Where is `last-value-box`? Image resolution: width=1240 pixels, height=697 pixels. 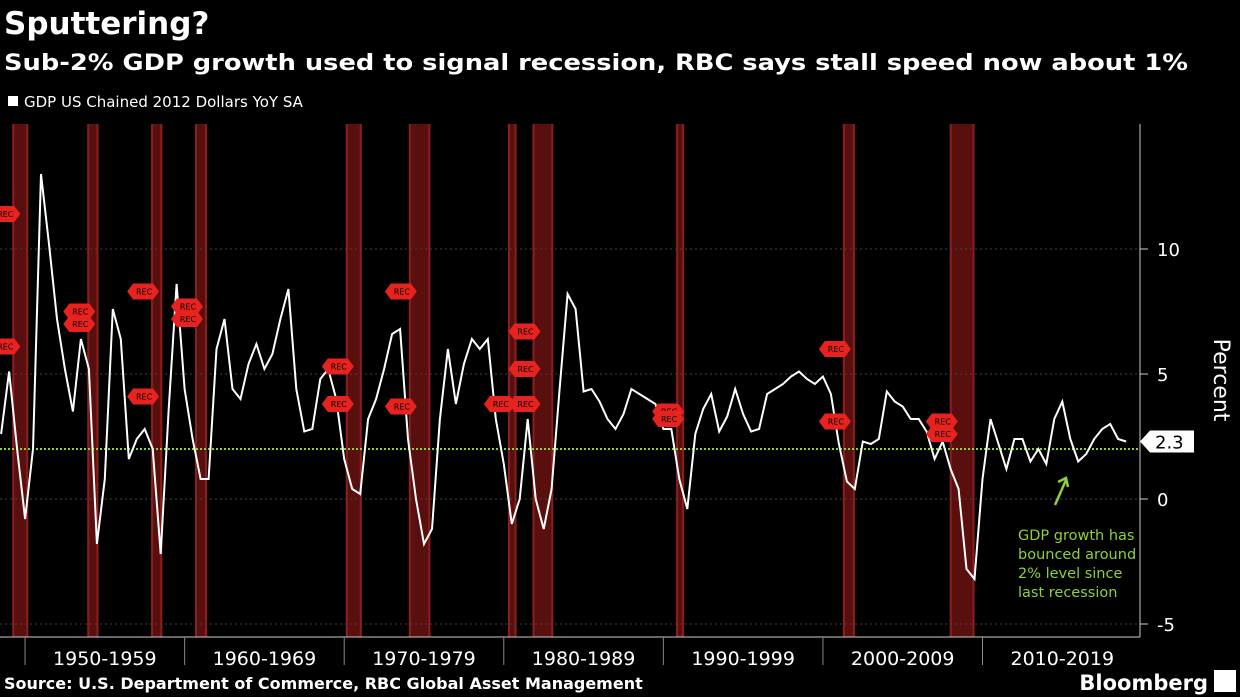
last-value-box is located at coordinates (1167, 441).